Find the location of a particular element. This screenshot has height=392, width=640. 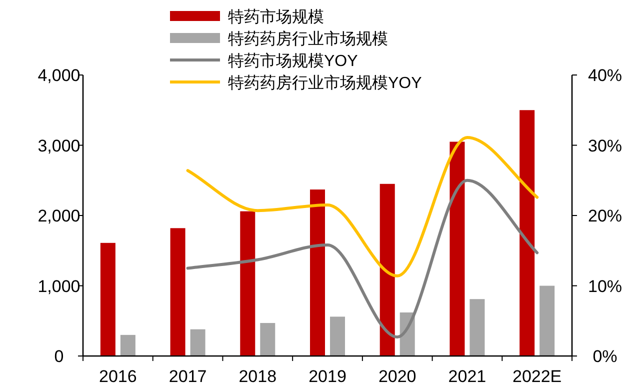

y-tick-label: 2,000 is located at coordinates (59, 216).